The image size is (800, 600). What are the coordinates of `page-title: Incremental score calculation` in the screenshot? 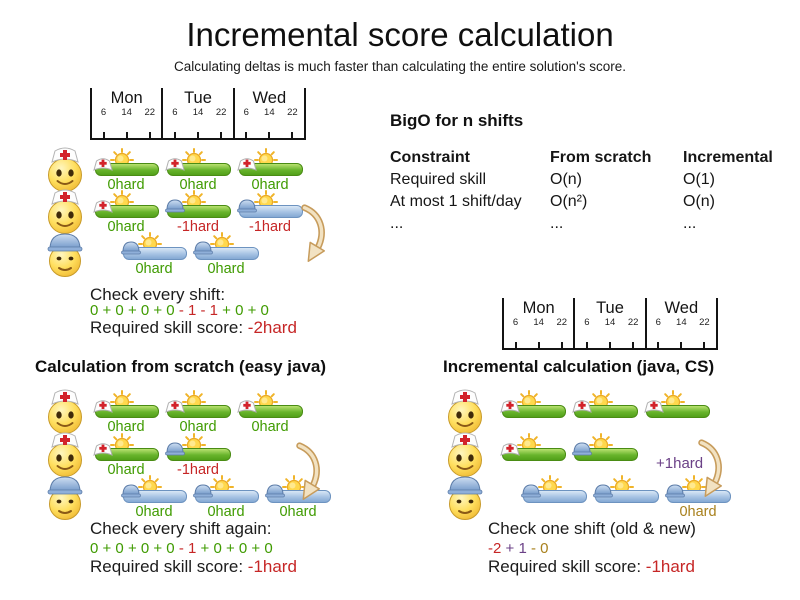 It's located at (400, 34).